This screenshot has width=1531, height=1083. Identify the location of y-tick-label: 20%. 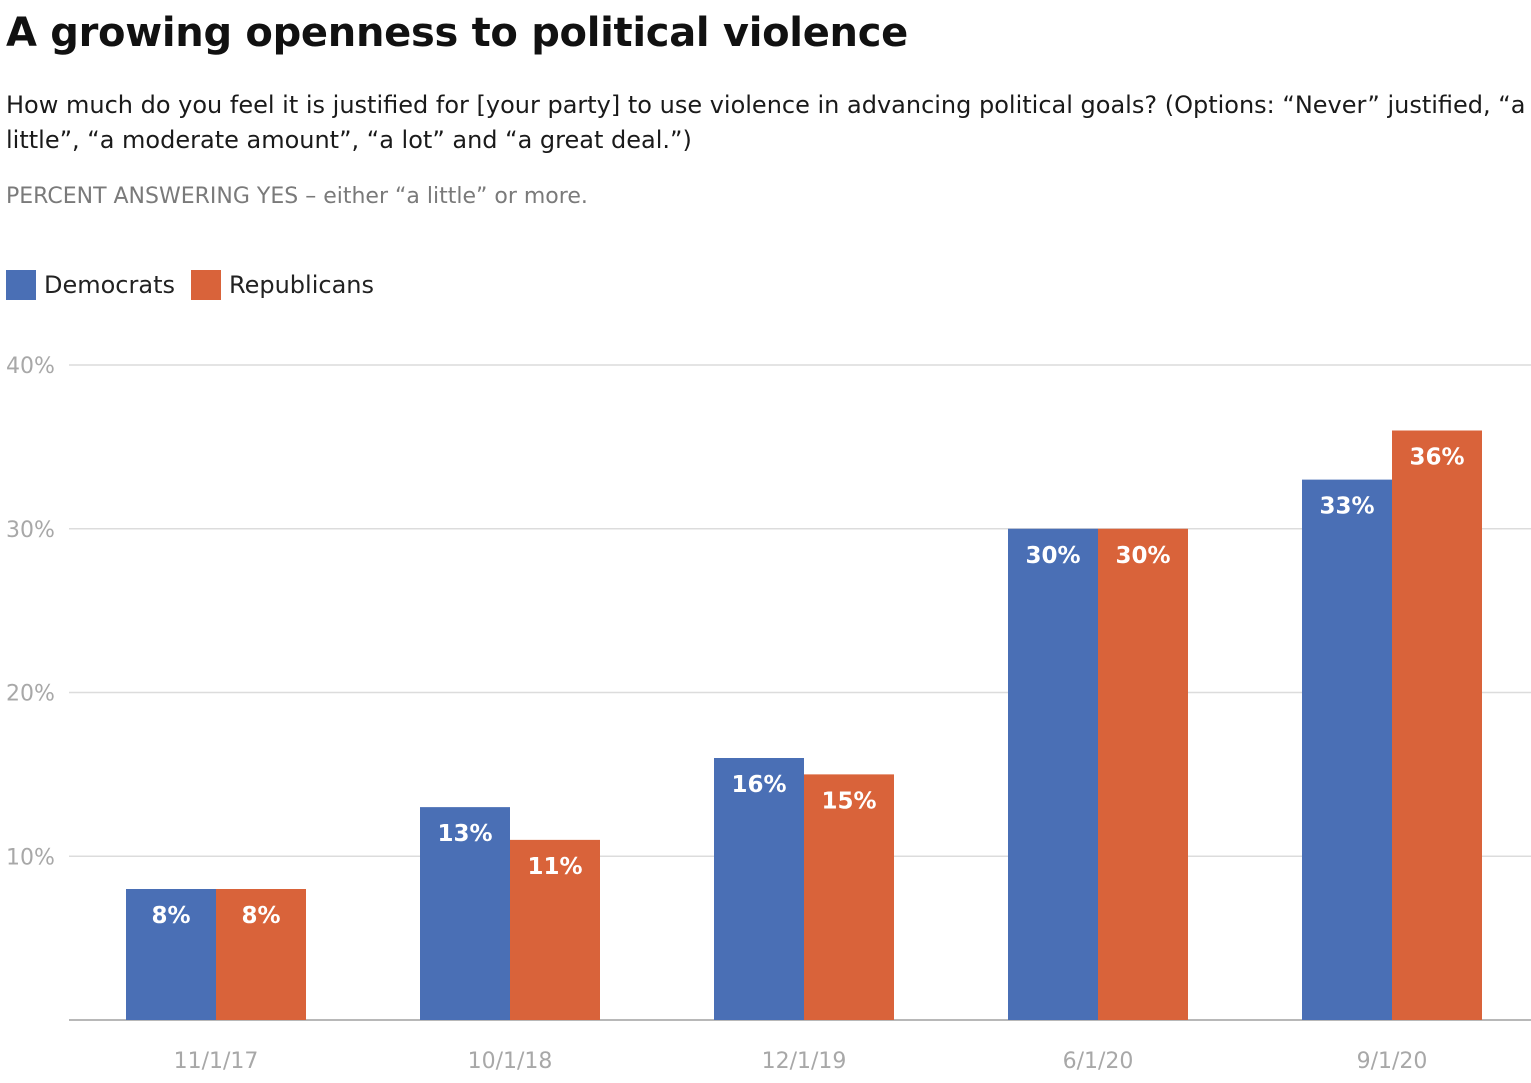
(30, 694).